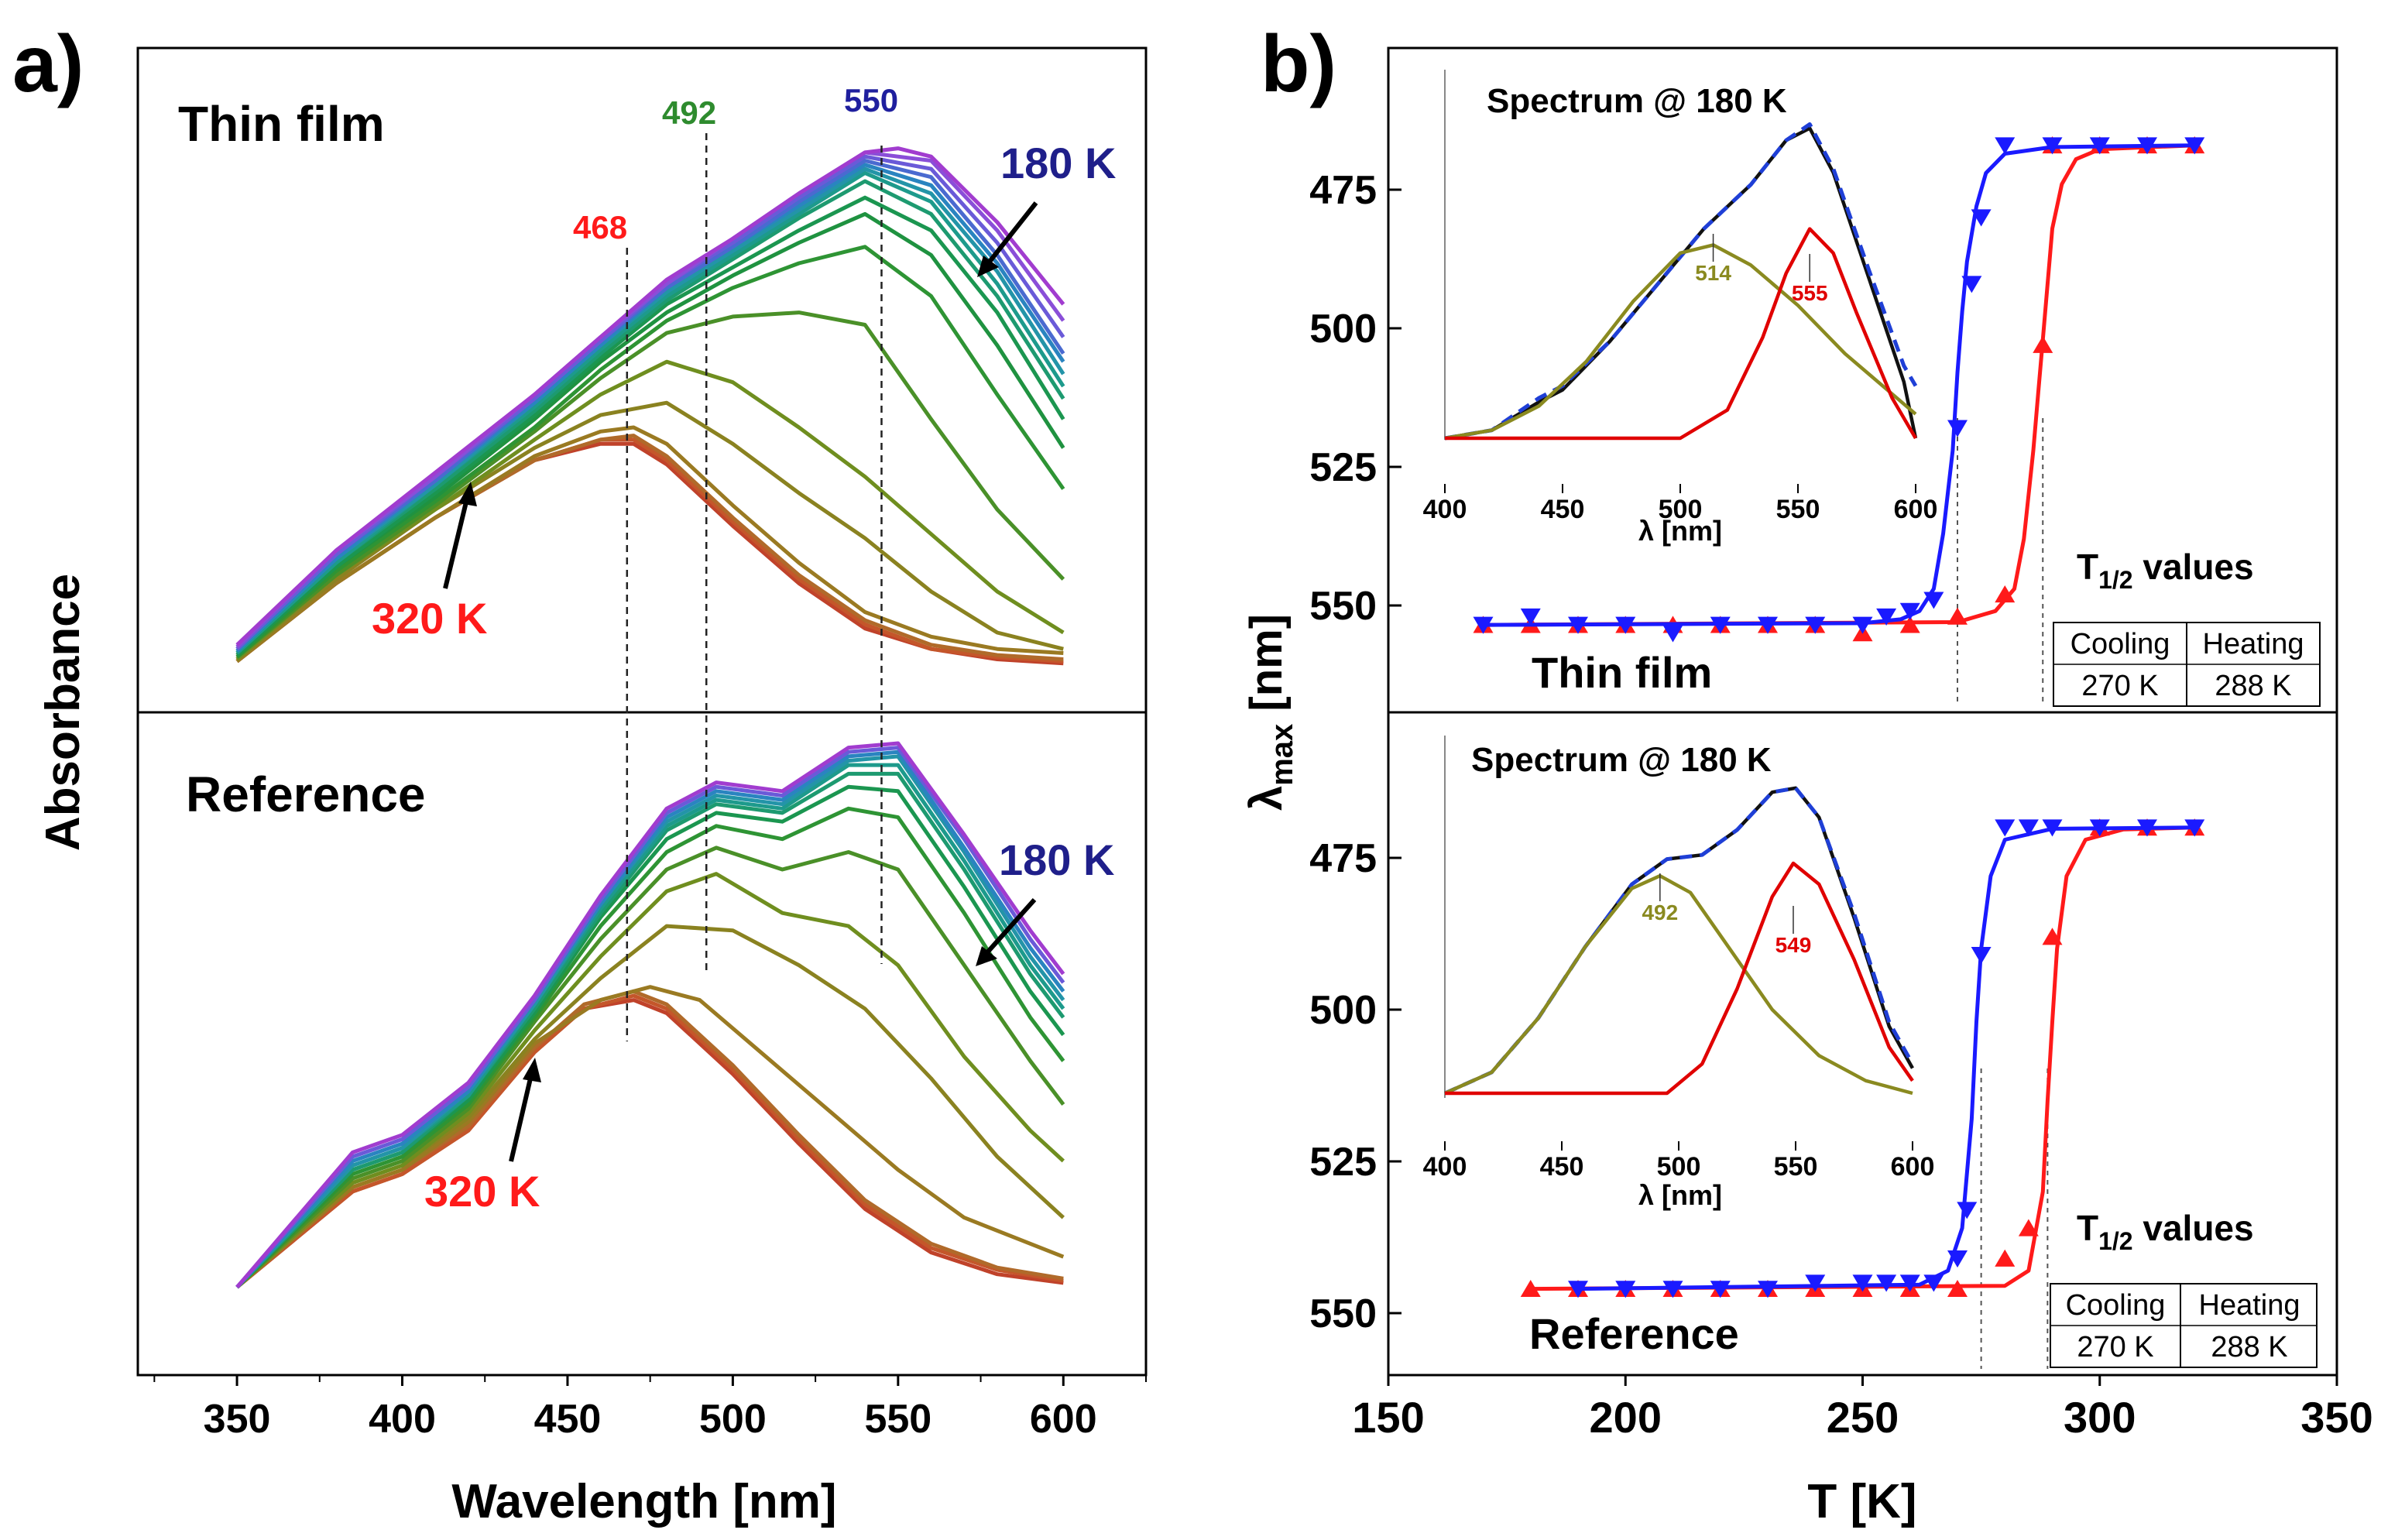 This screenshot has width=2381, height=1540. Describe the element at coordinates (1796, 1167) in the screenshot. I see `reference-inset-x-tick-label-550: 550` at that location.